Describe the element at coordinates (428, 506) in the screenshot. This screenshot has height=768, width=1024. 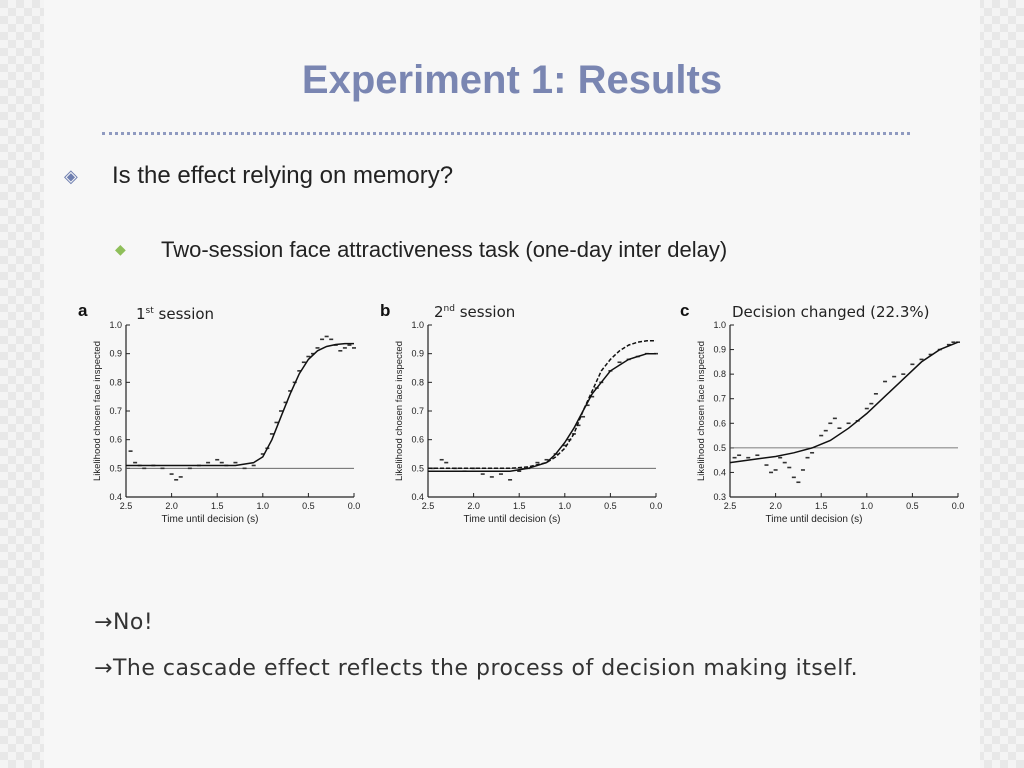
I see `x-tick-label: 2.5` at that location.